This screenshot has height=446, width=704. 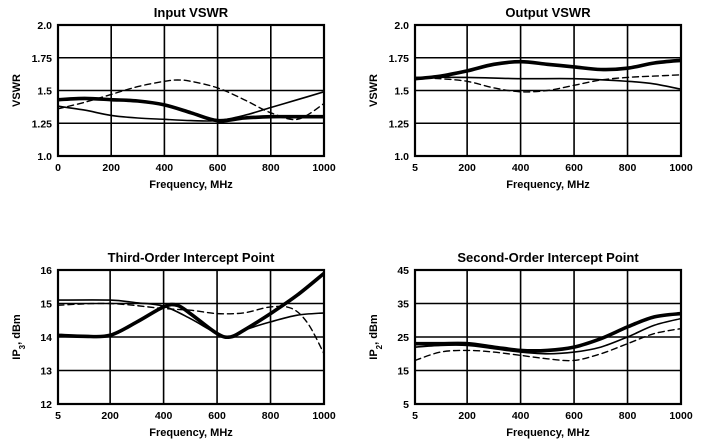 What do you see at coordinates (406, 405) in the screenshot?
I see `y-tick-label: 5` at bounding box center [406, 405].